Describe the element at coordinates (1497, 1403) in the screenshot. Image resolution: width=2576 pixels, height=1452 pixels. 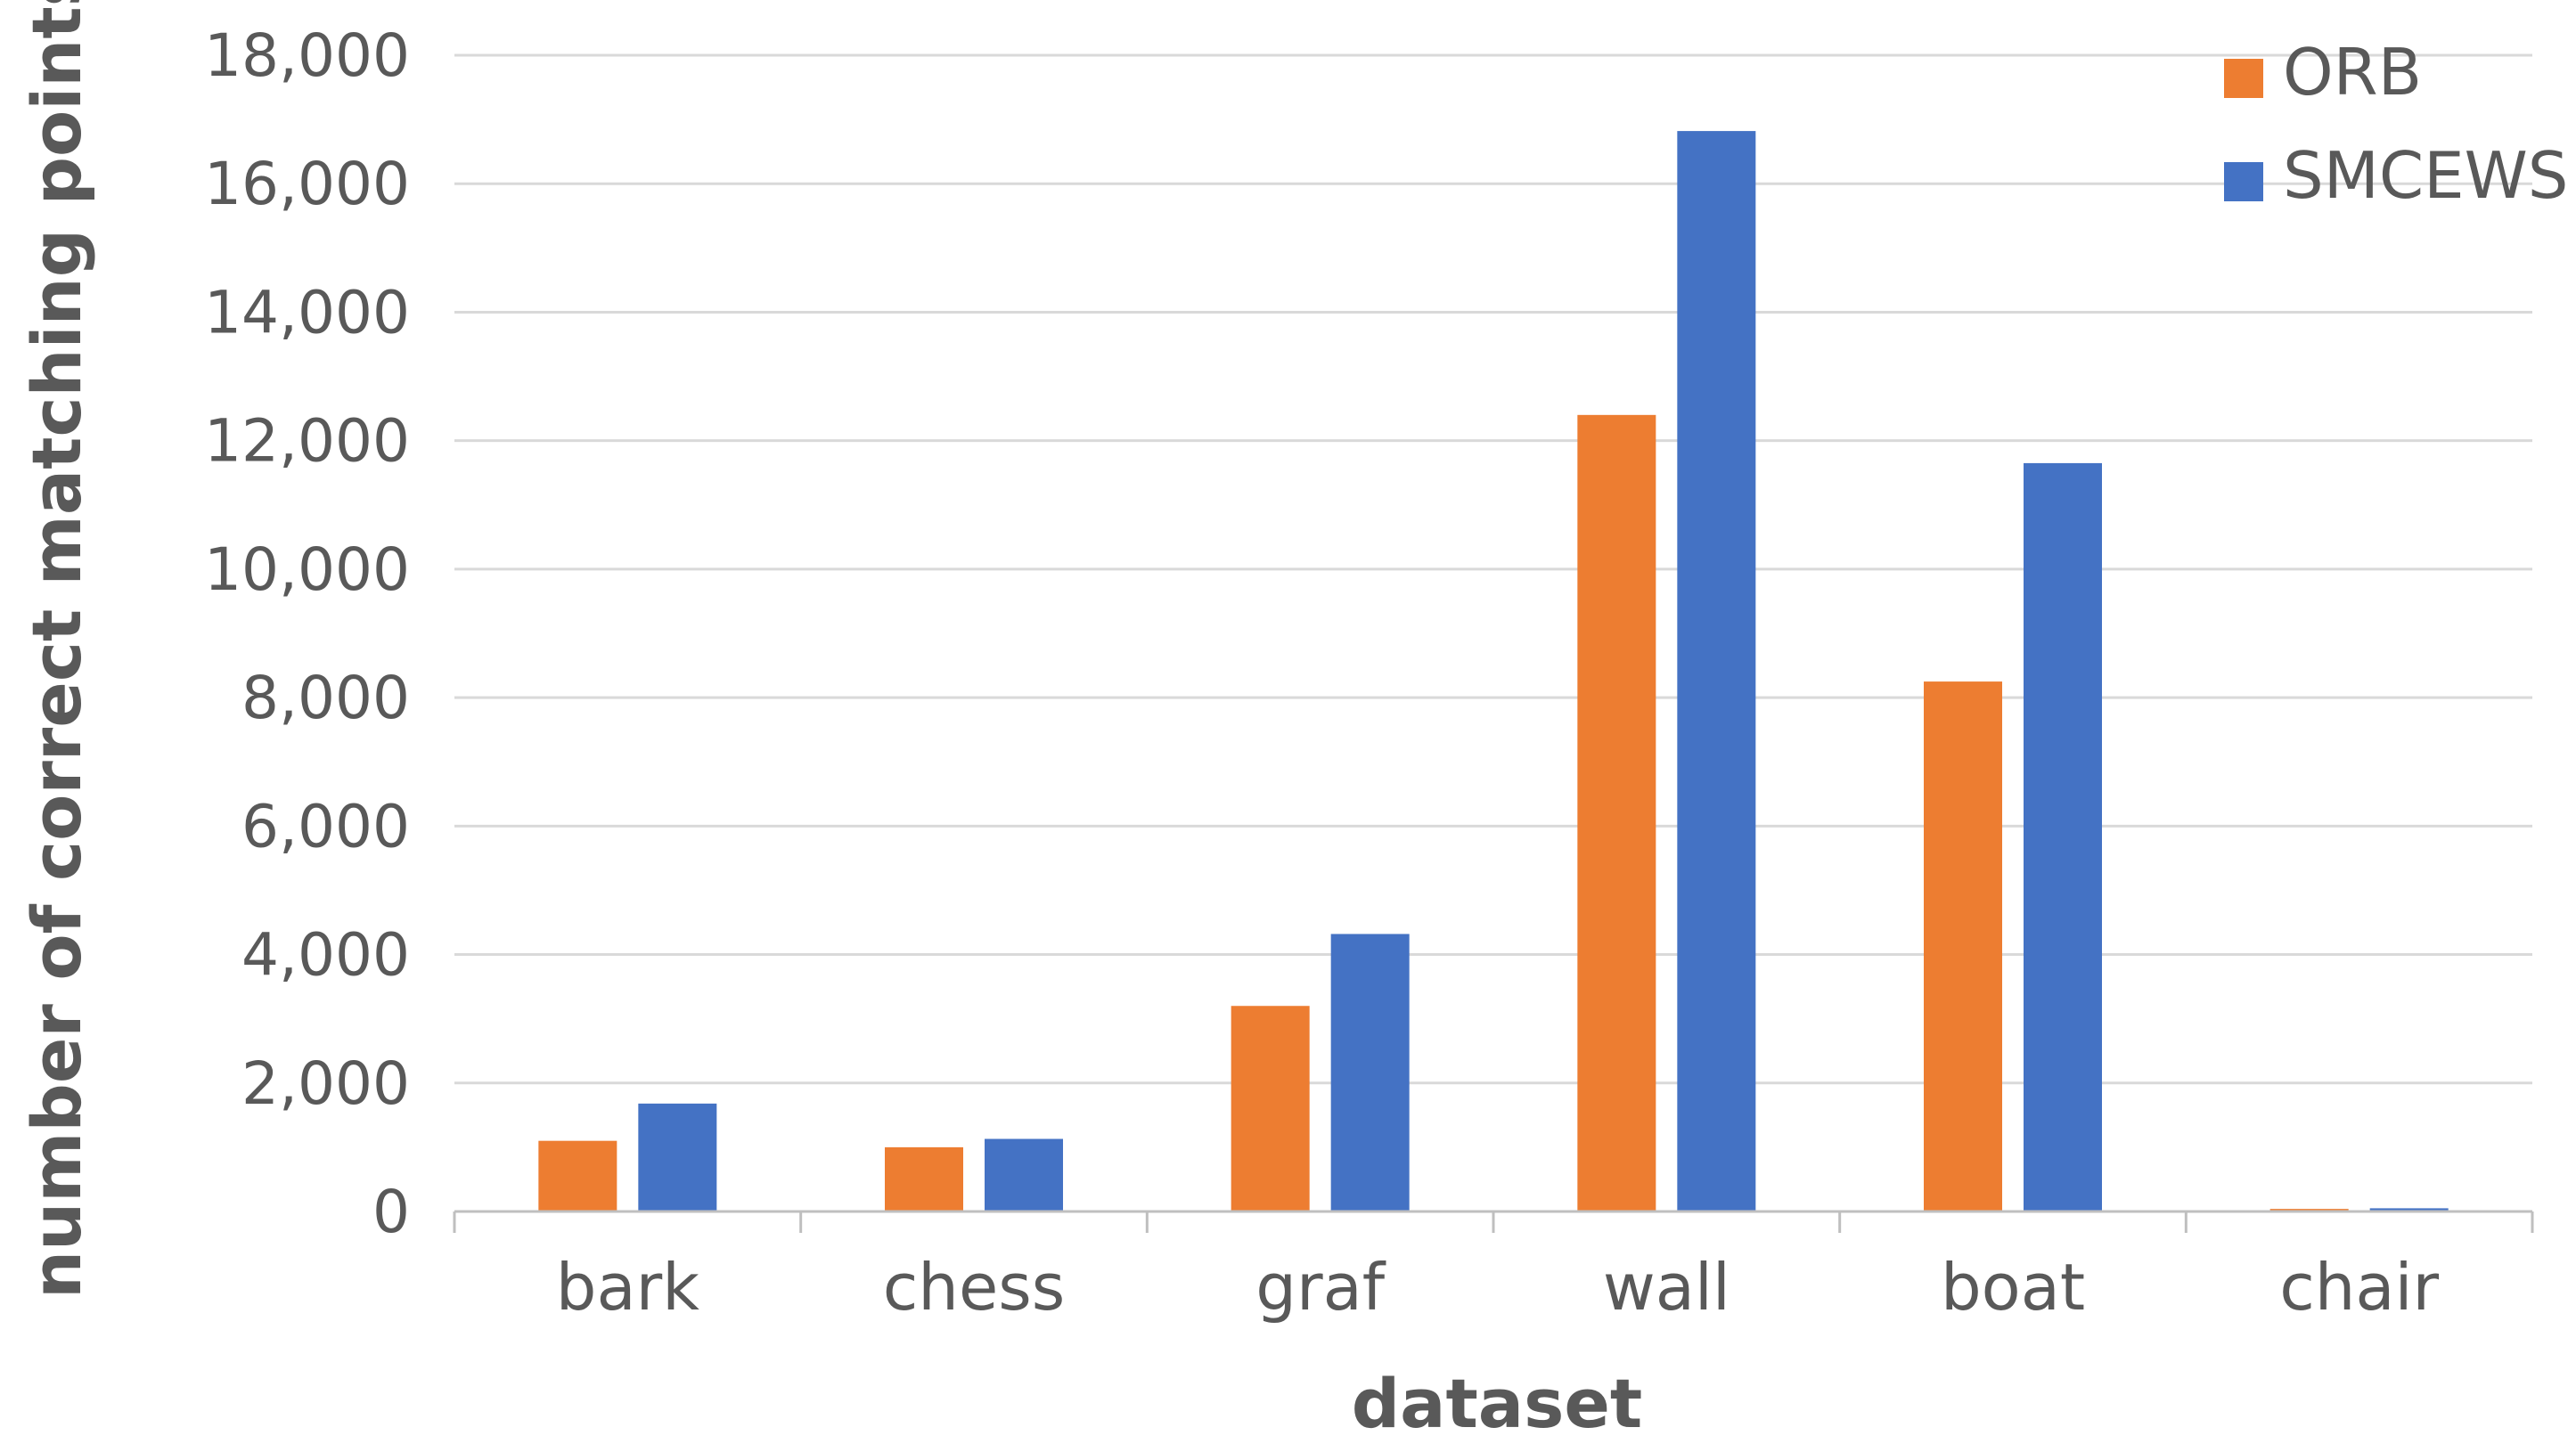
I see `x-axis-title: dataset` at that location.